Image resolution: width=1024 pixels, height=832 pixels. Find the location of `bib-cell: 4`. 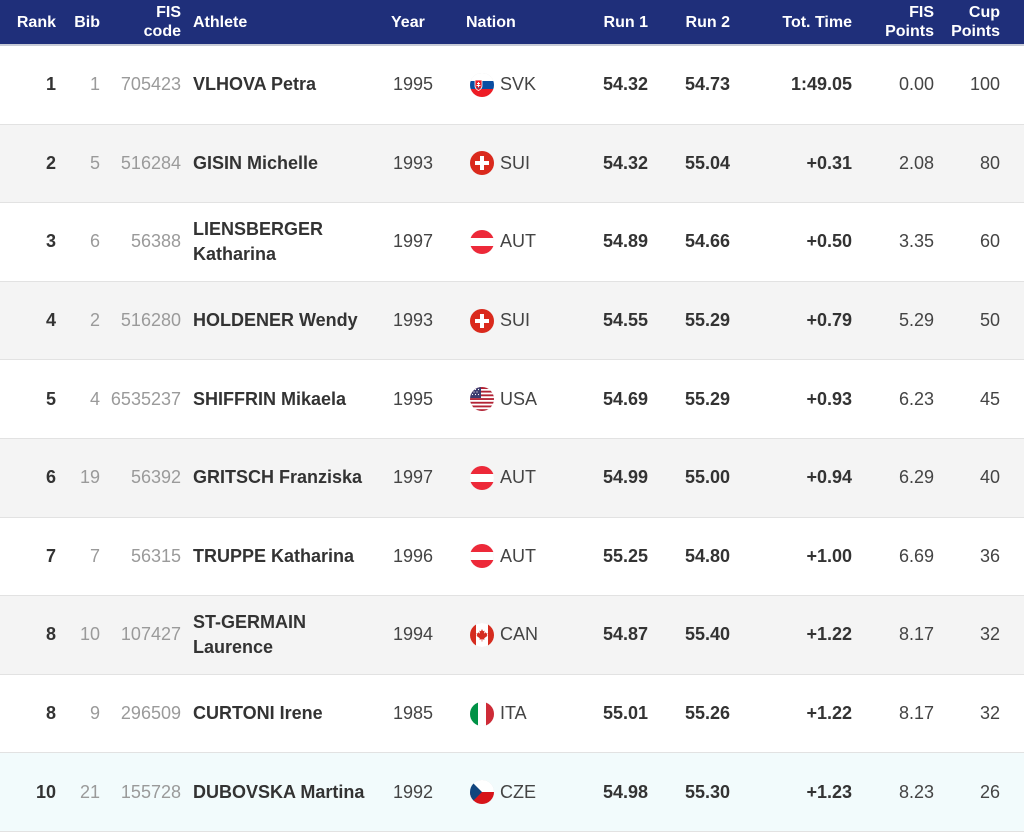

bib-cell: 4 is located at coordinates (94, 398).